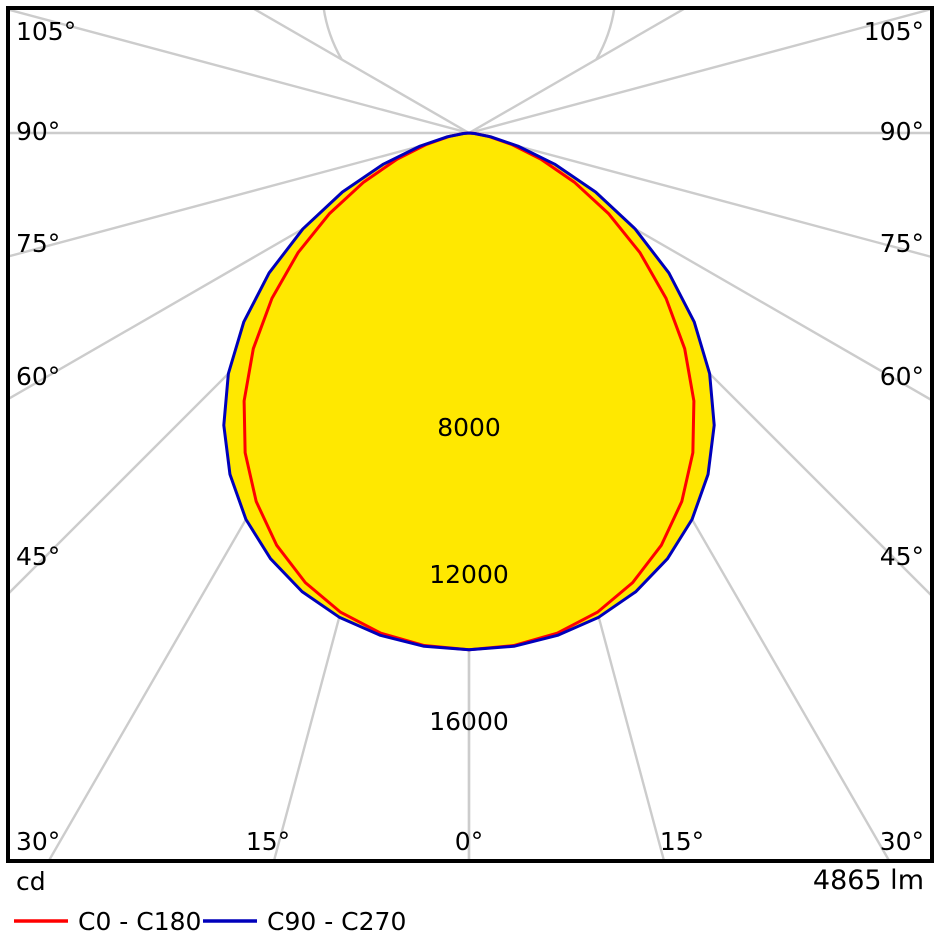 The width and height of the screenshot is (940, 941). Describe the element at coordinates (682, 841) in the screenshot. I see `angle-label-bottom-2: 15°` at that location.